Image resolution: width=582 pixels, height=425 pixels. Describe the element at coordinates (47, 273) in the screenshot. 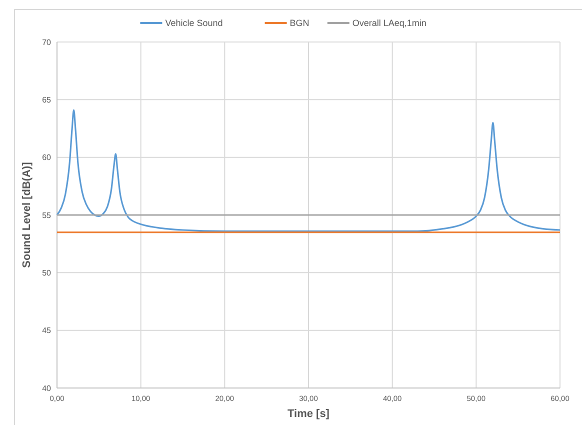

I see `y-tick-label: 50` at that location.